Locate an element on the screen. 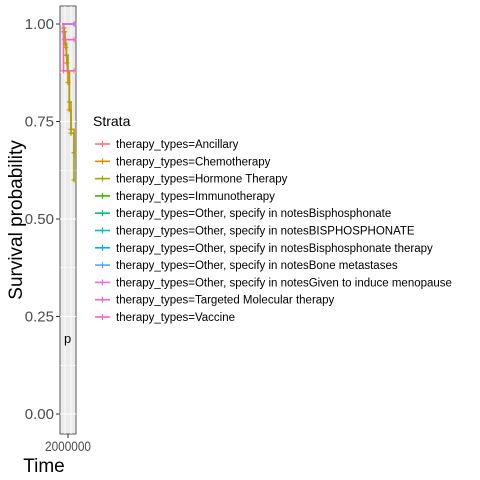 The image size is (480, 480). legend-label: therapy_types=Immunotherapy is located at coordinates (195, 197).